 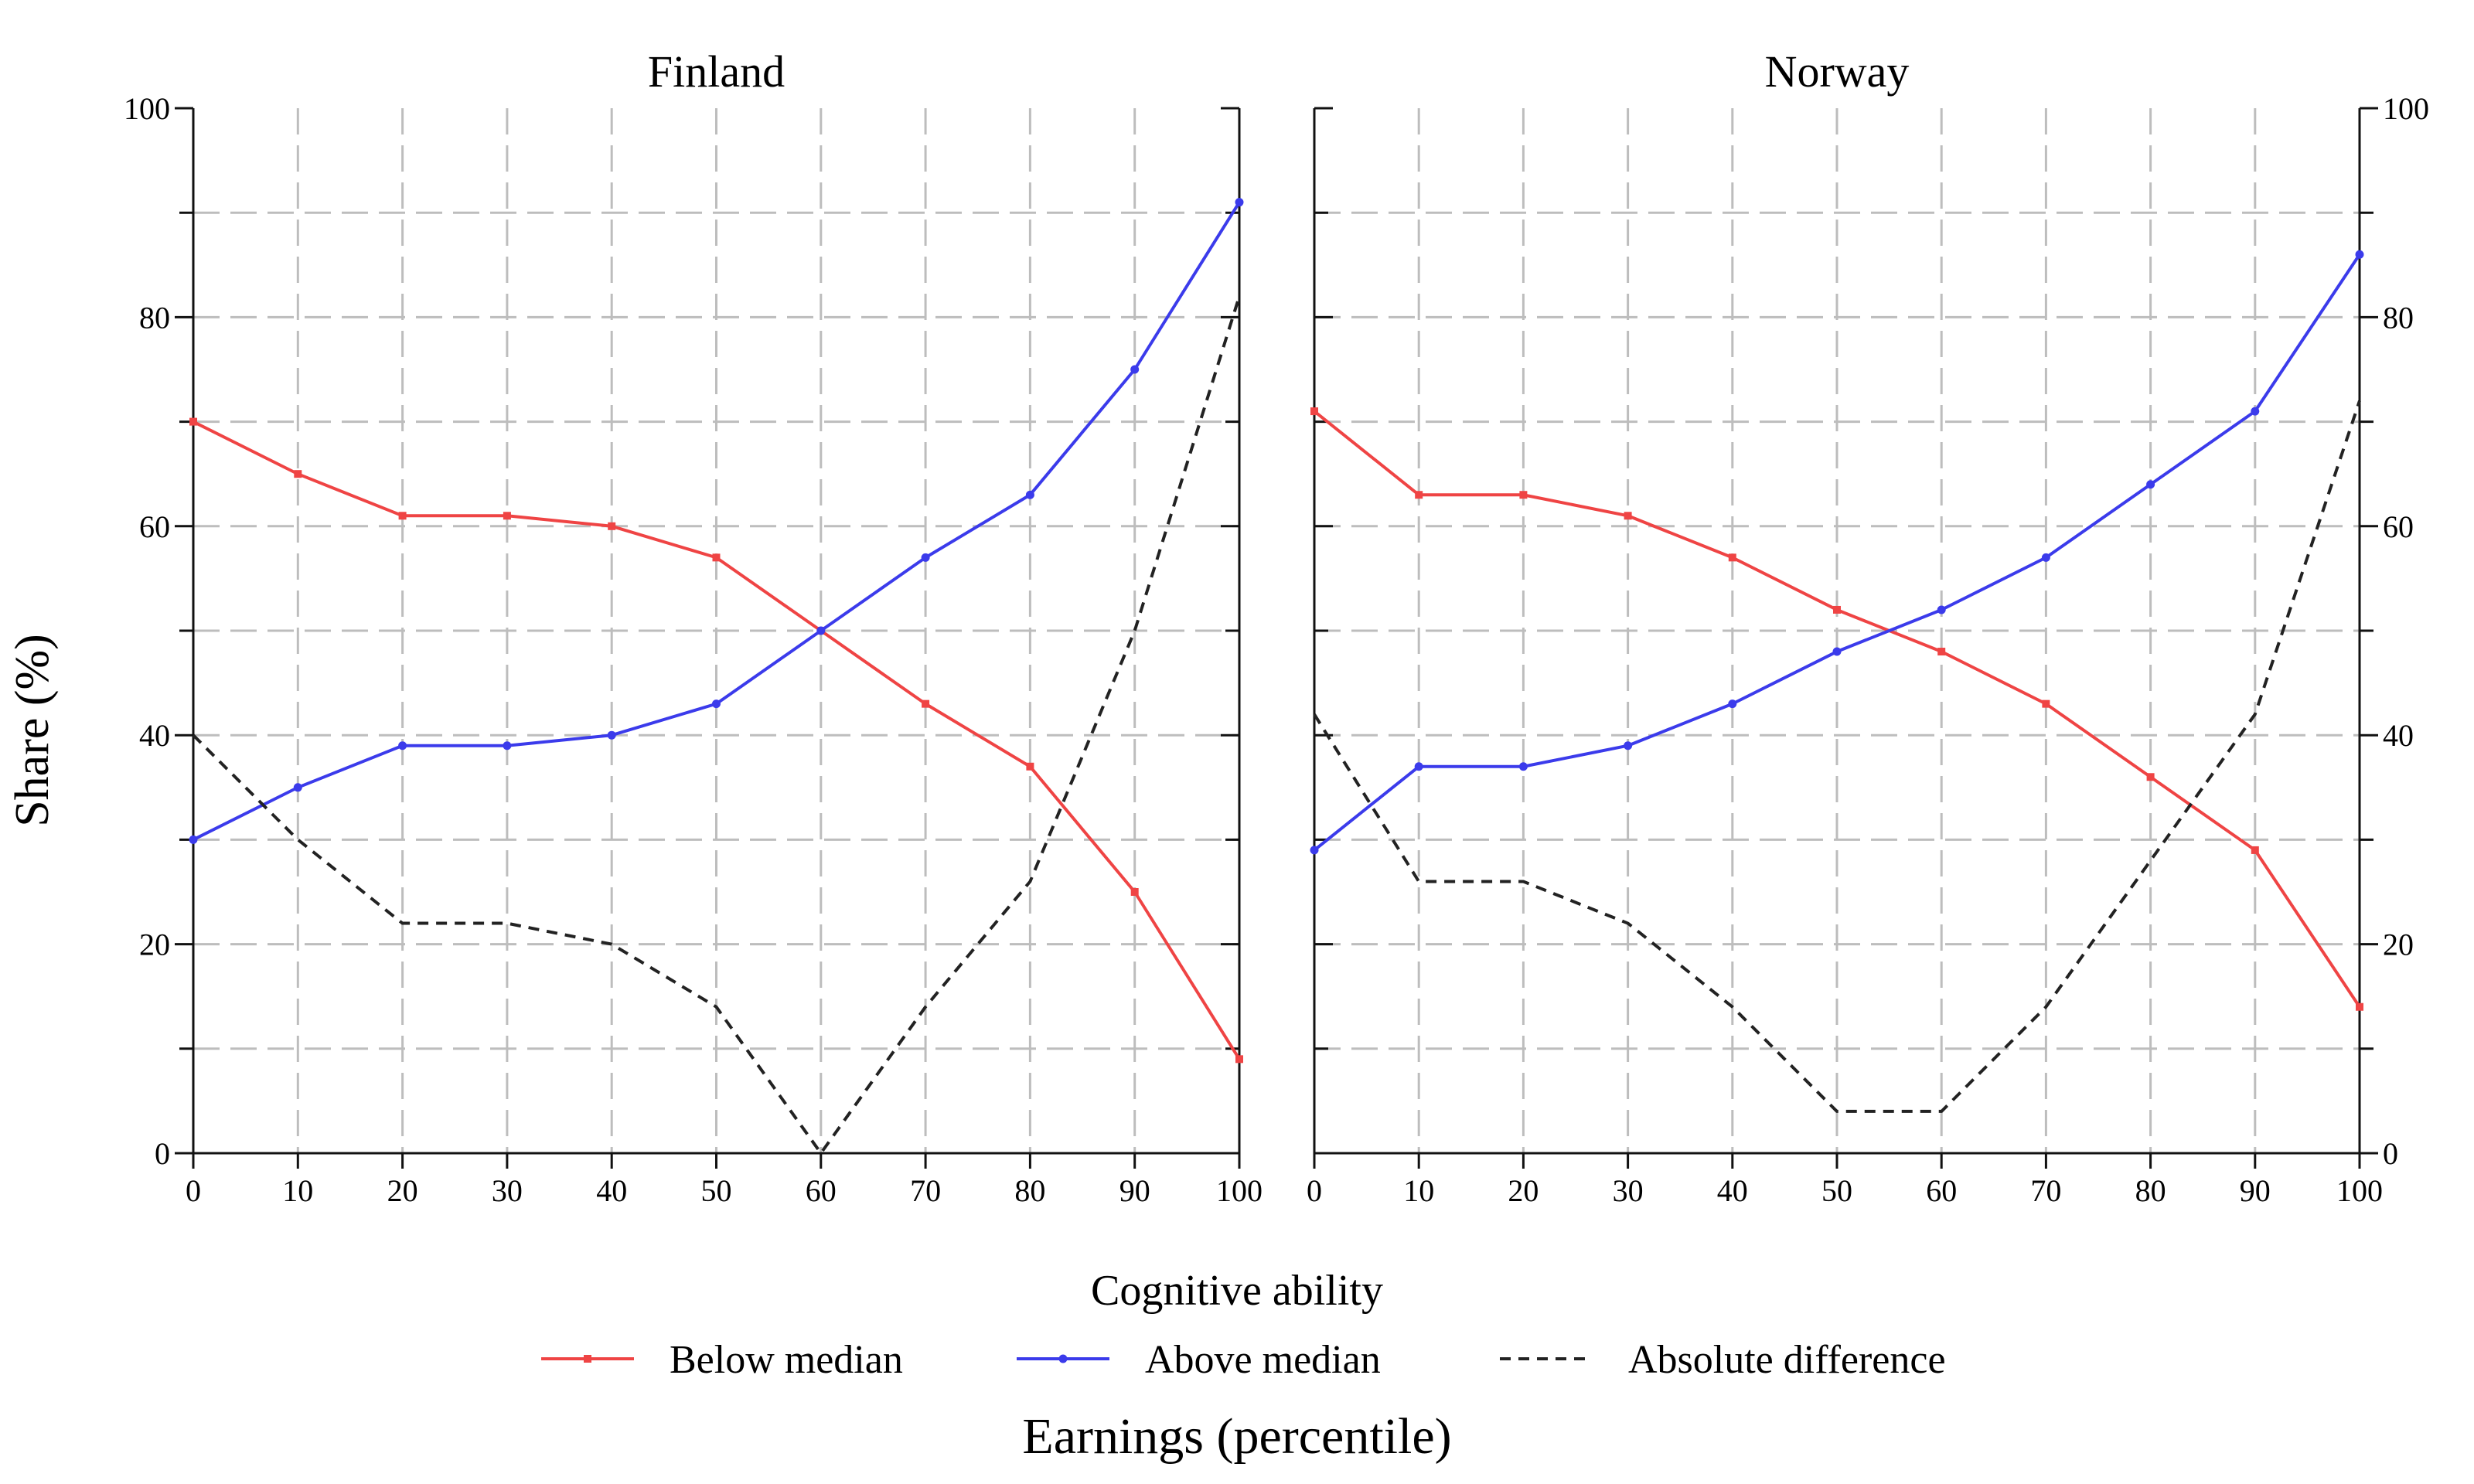 I want to click on x-axis-label: Earnings (percentile), so click(x=1236, y=1436).